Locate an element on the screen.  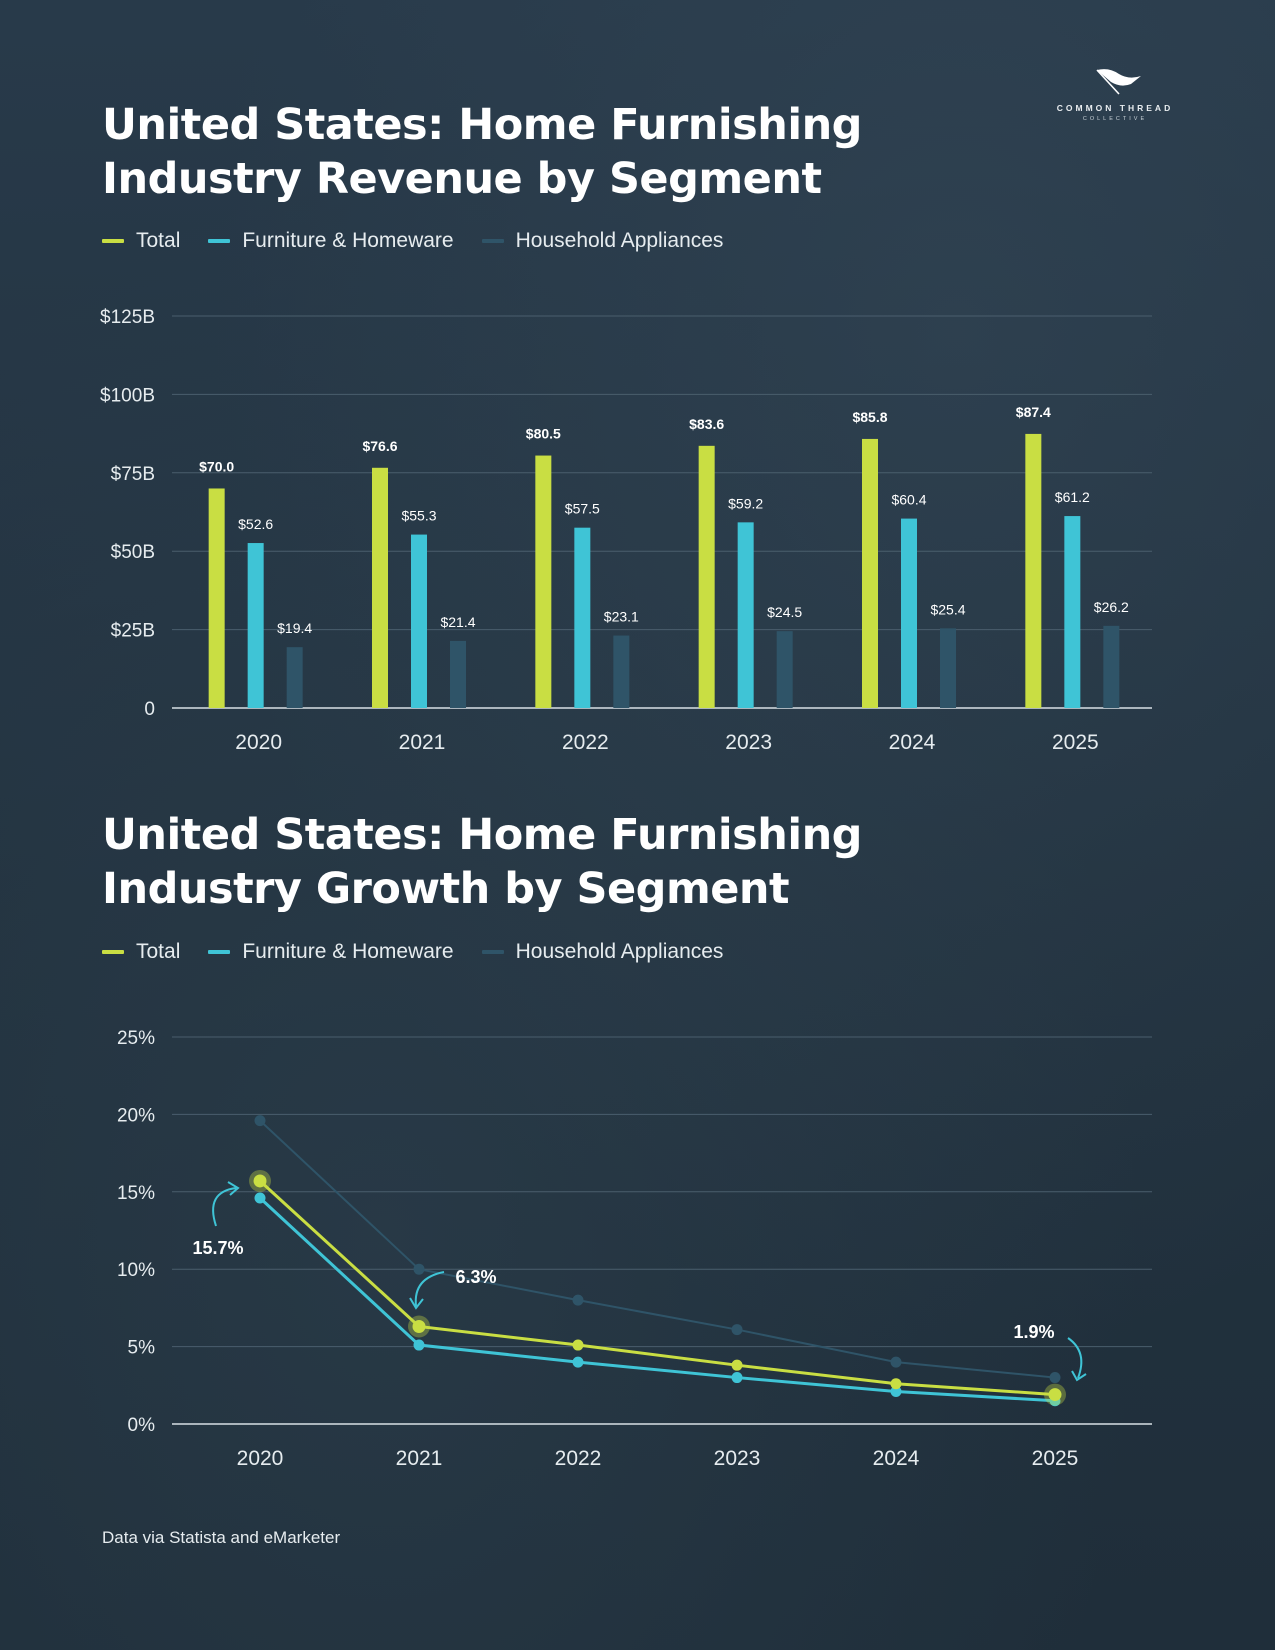
annotation-label: 6.3% is located at coordinates (475, 1277).